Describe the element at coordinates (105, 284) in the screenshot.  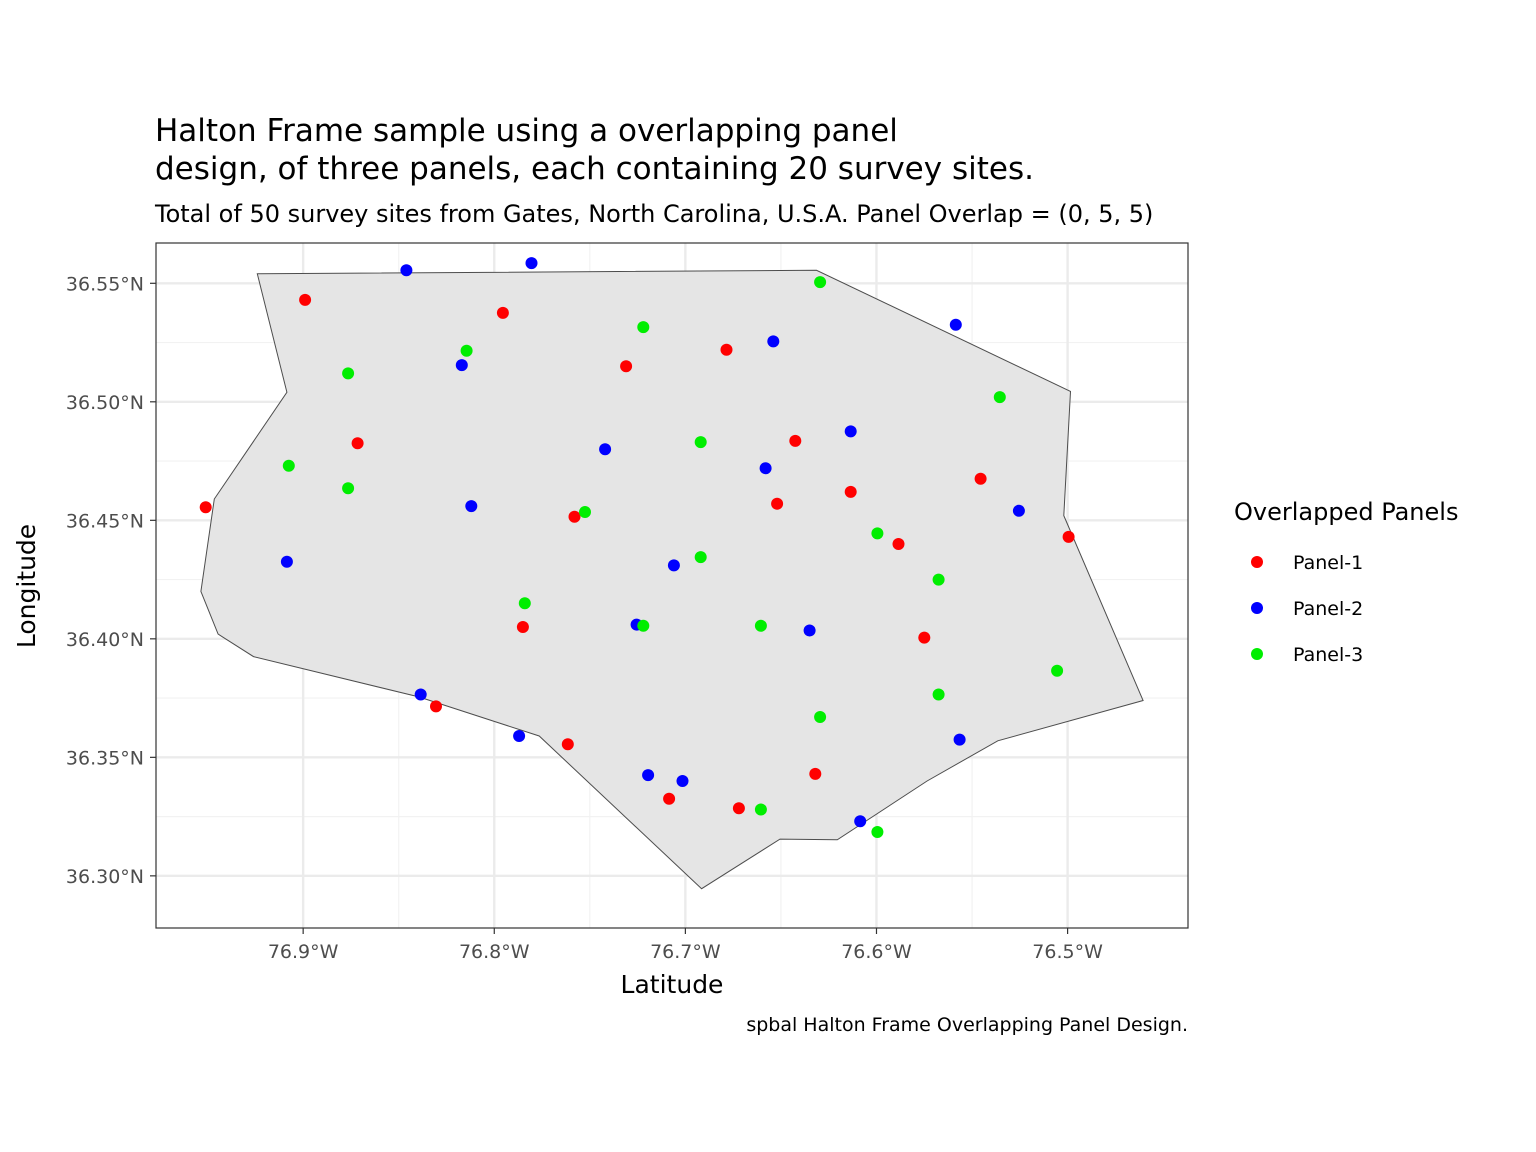
I see `y-tick-label: 36.55°N` at that location.